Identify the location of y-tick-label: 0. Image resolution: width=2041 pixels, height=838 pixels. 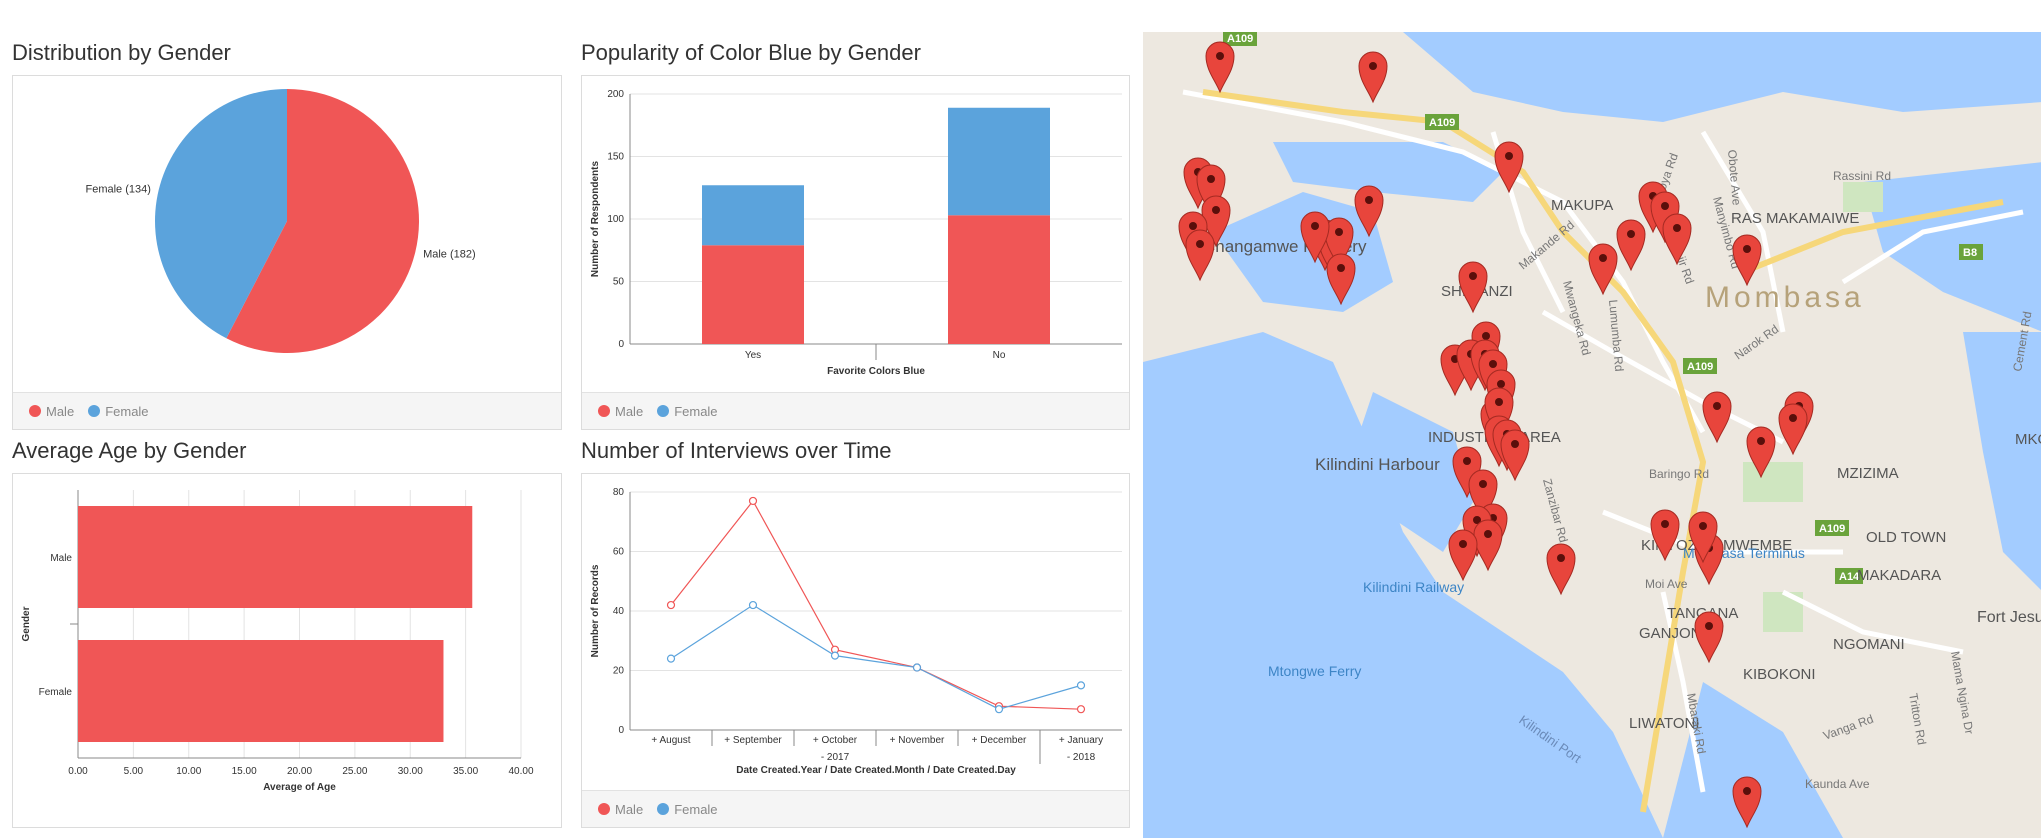
(621, 344).